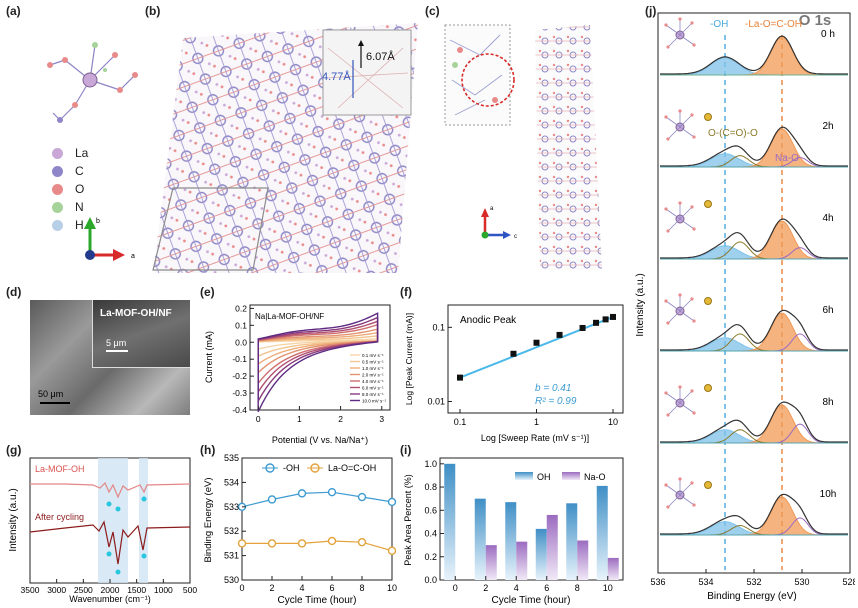  I want to click on chart-f-ylabel: Log [Peak Current (mA)], so click(409, 359).